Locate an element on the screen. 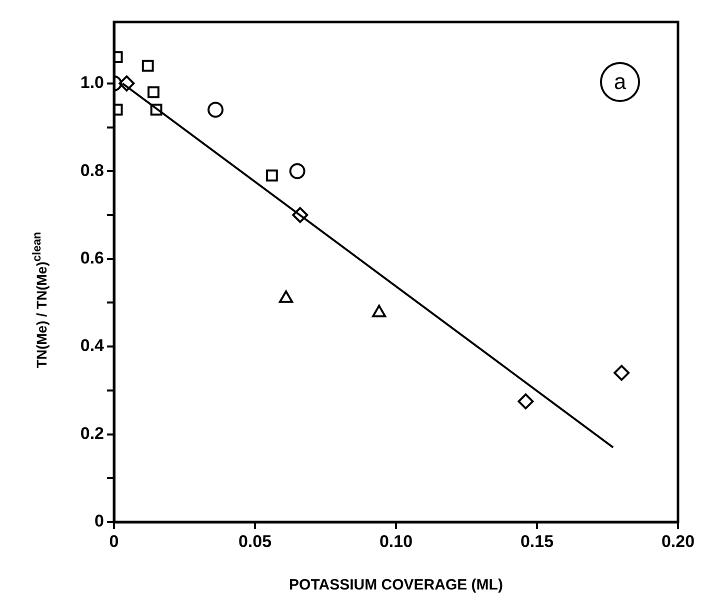 Image resolution: width=705 pixels, height=615 pixels. y-tick-label: 0.6 is located at coordinates (92, 258).